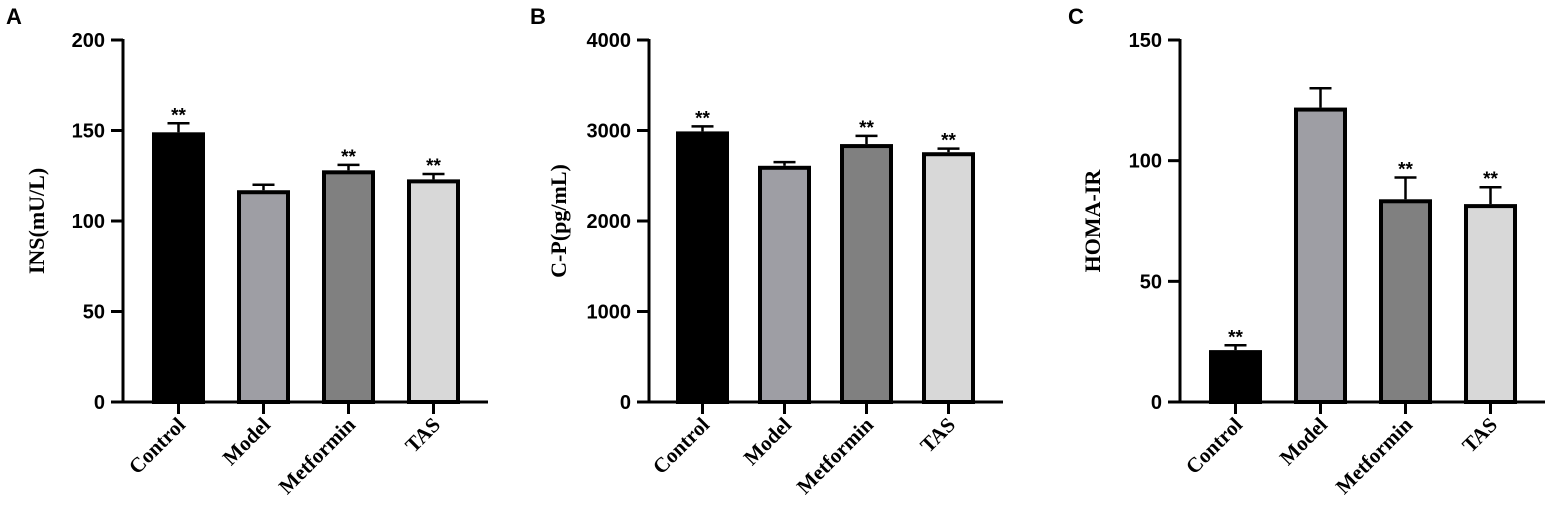 The image size is (1550, 530). What do you see at coordinates (36, 221) in the screenshot?
I see `y-axis-title: INS(mU/L)` at bounding box center [36, 221].